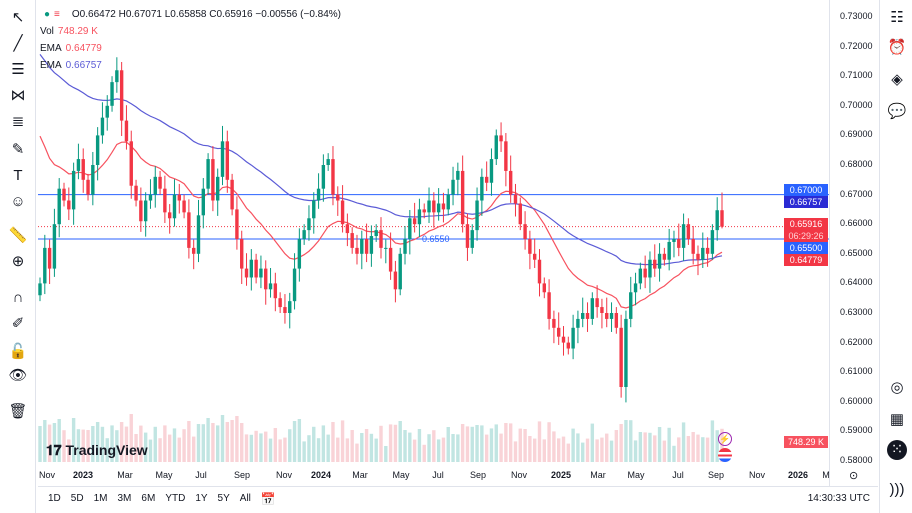  Describe the element at coordinates (47, 14) in the screenshot. I see `visibility-toggle-icon: ●` at that location.